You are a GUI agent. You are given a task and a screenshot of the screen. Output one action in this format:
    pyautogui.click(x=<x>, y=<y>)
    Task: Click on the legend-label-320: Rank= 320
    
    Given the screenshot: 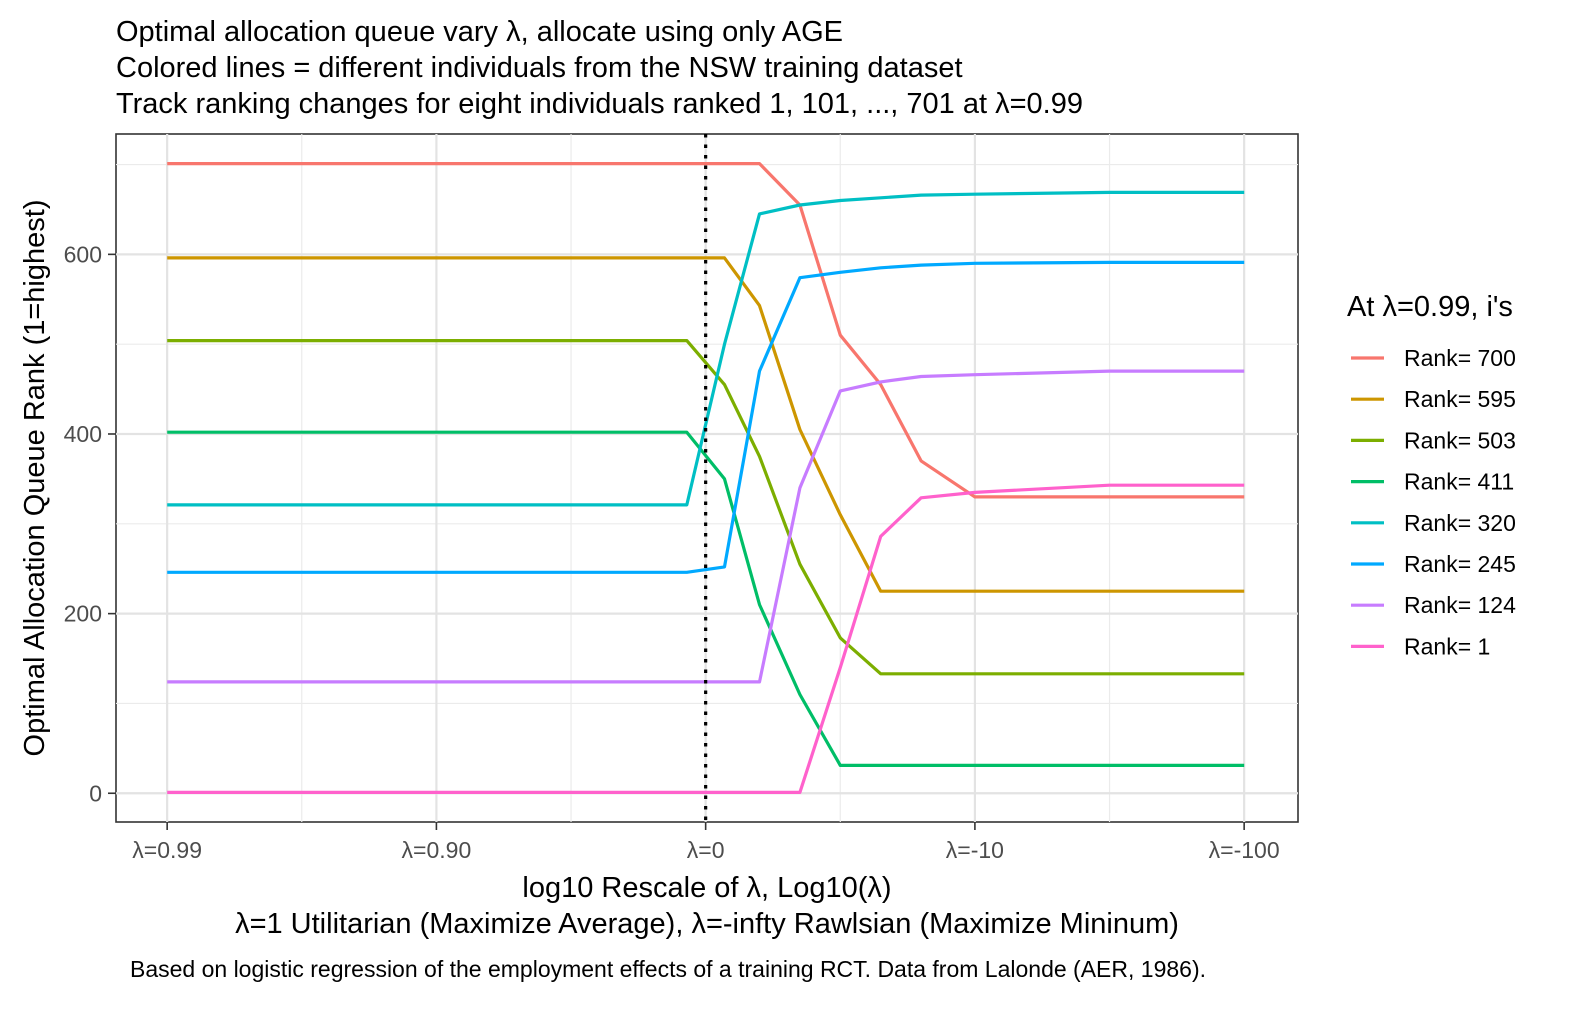 What is the action you would take?
    pyautogui.click(x=1460, y=523)
    